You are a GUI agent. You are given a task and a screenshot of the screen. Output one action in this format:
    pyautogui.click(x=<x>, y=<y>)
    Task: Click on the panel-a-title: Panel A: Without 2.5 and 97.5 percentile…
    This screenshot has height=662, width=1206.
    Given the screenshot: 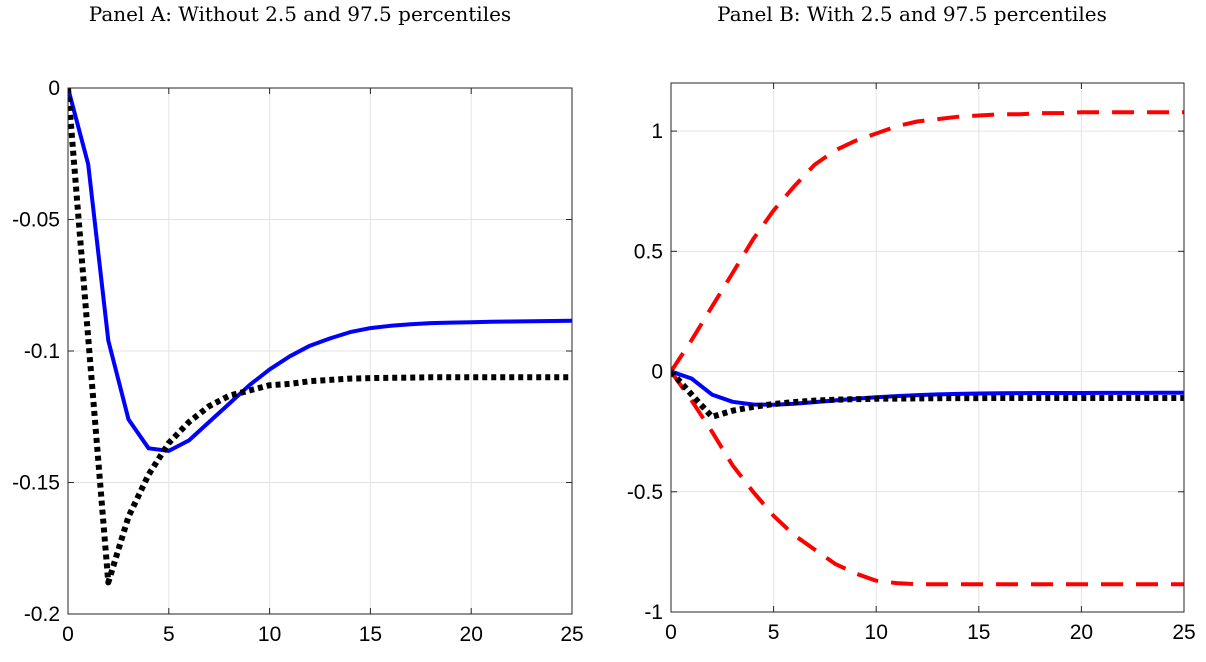 What is the action you would take?
    pyautogui.click(x=300, y=14)
    